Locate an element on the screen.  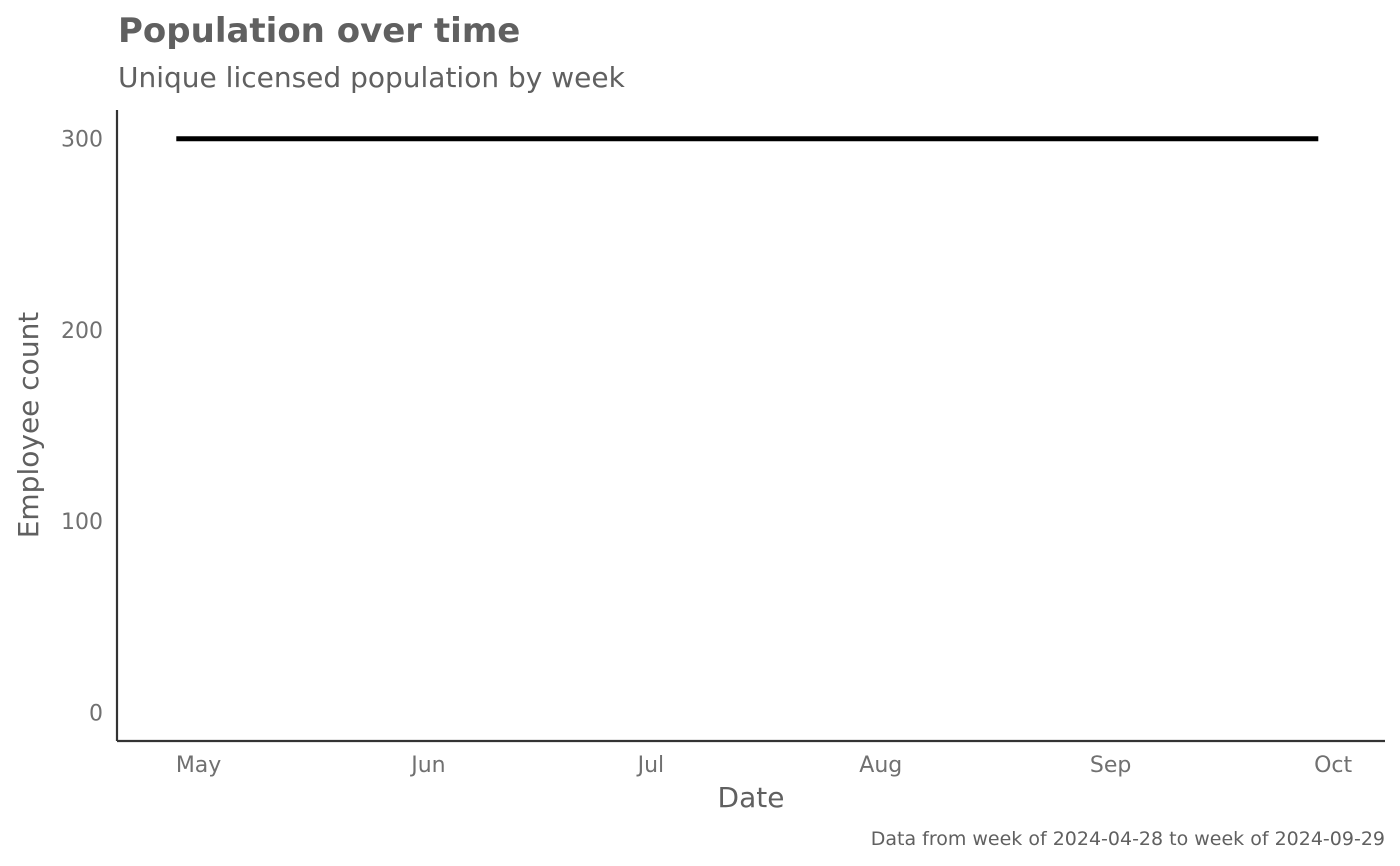
y-tick-labels: 0 100 200 300 is located at coordinates (82, 427).